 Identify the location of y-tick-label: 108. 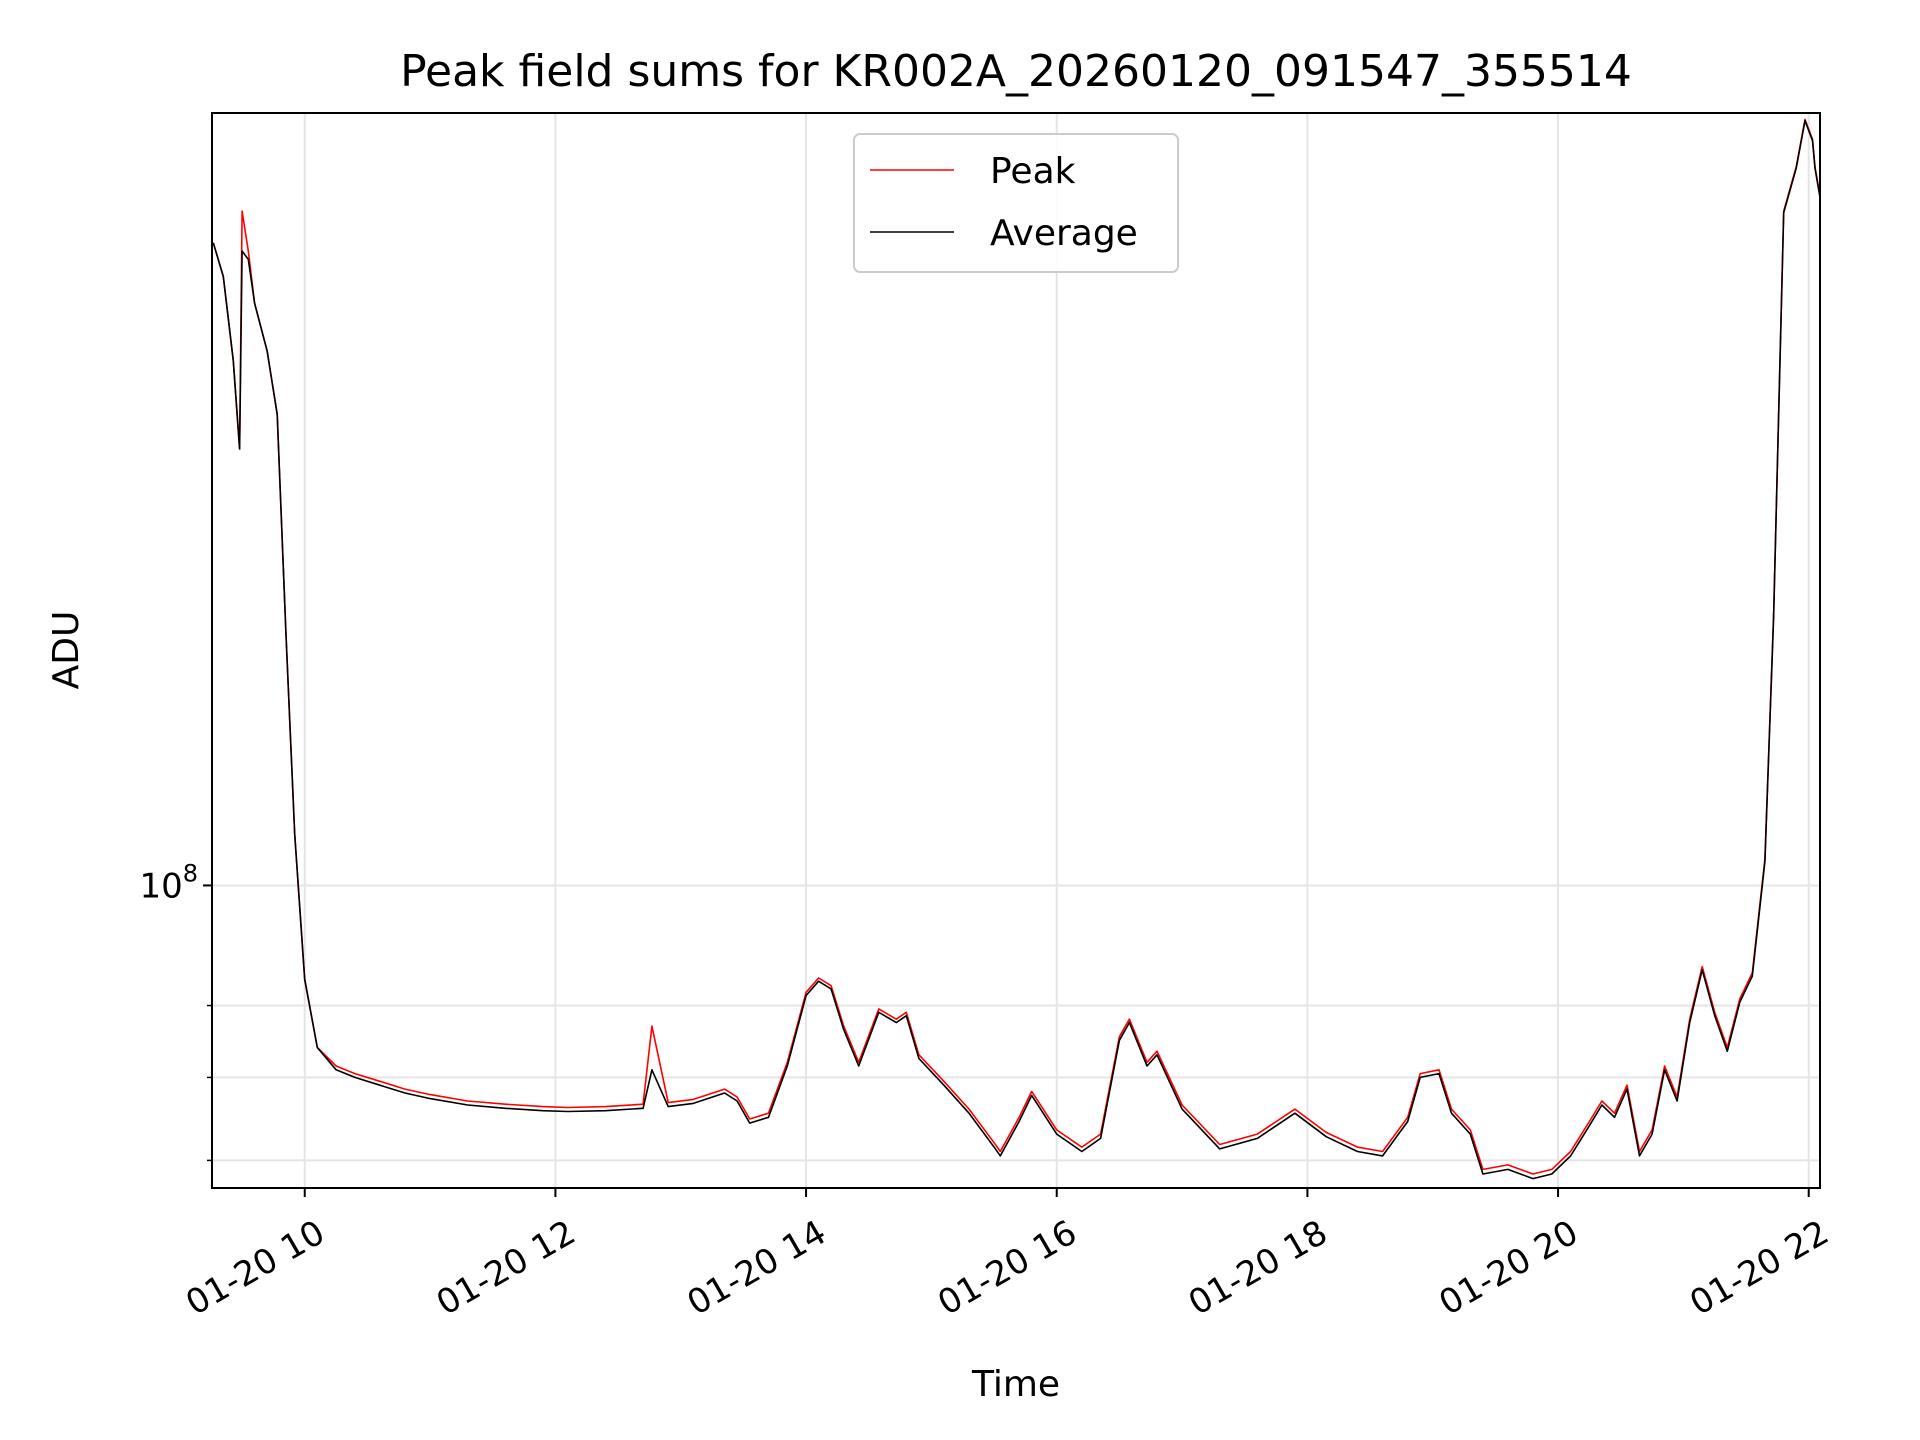
(168, 882).